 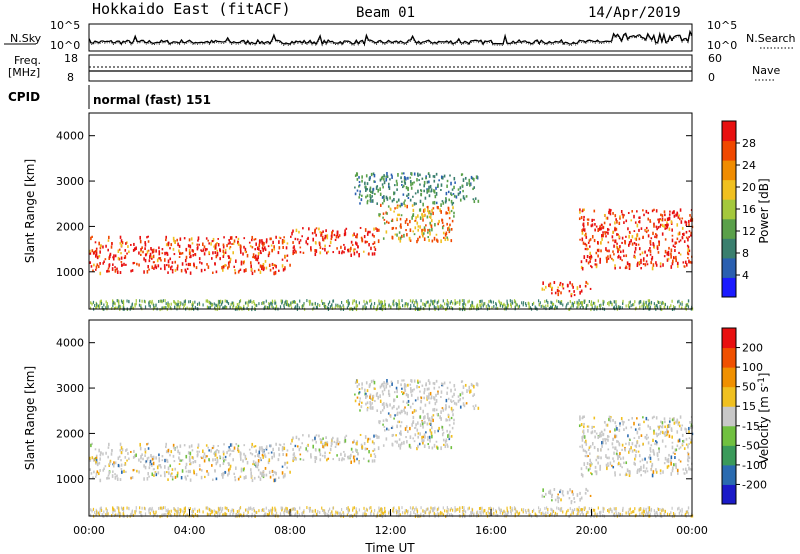 What do you see at coordinates (751, 445) in the screenshot?
I see `colorbar-tick-label: -50` at bounding box center [751, 445].